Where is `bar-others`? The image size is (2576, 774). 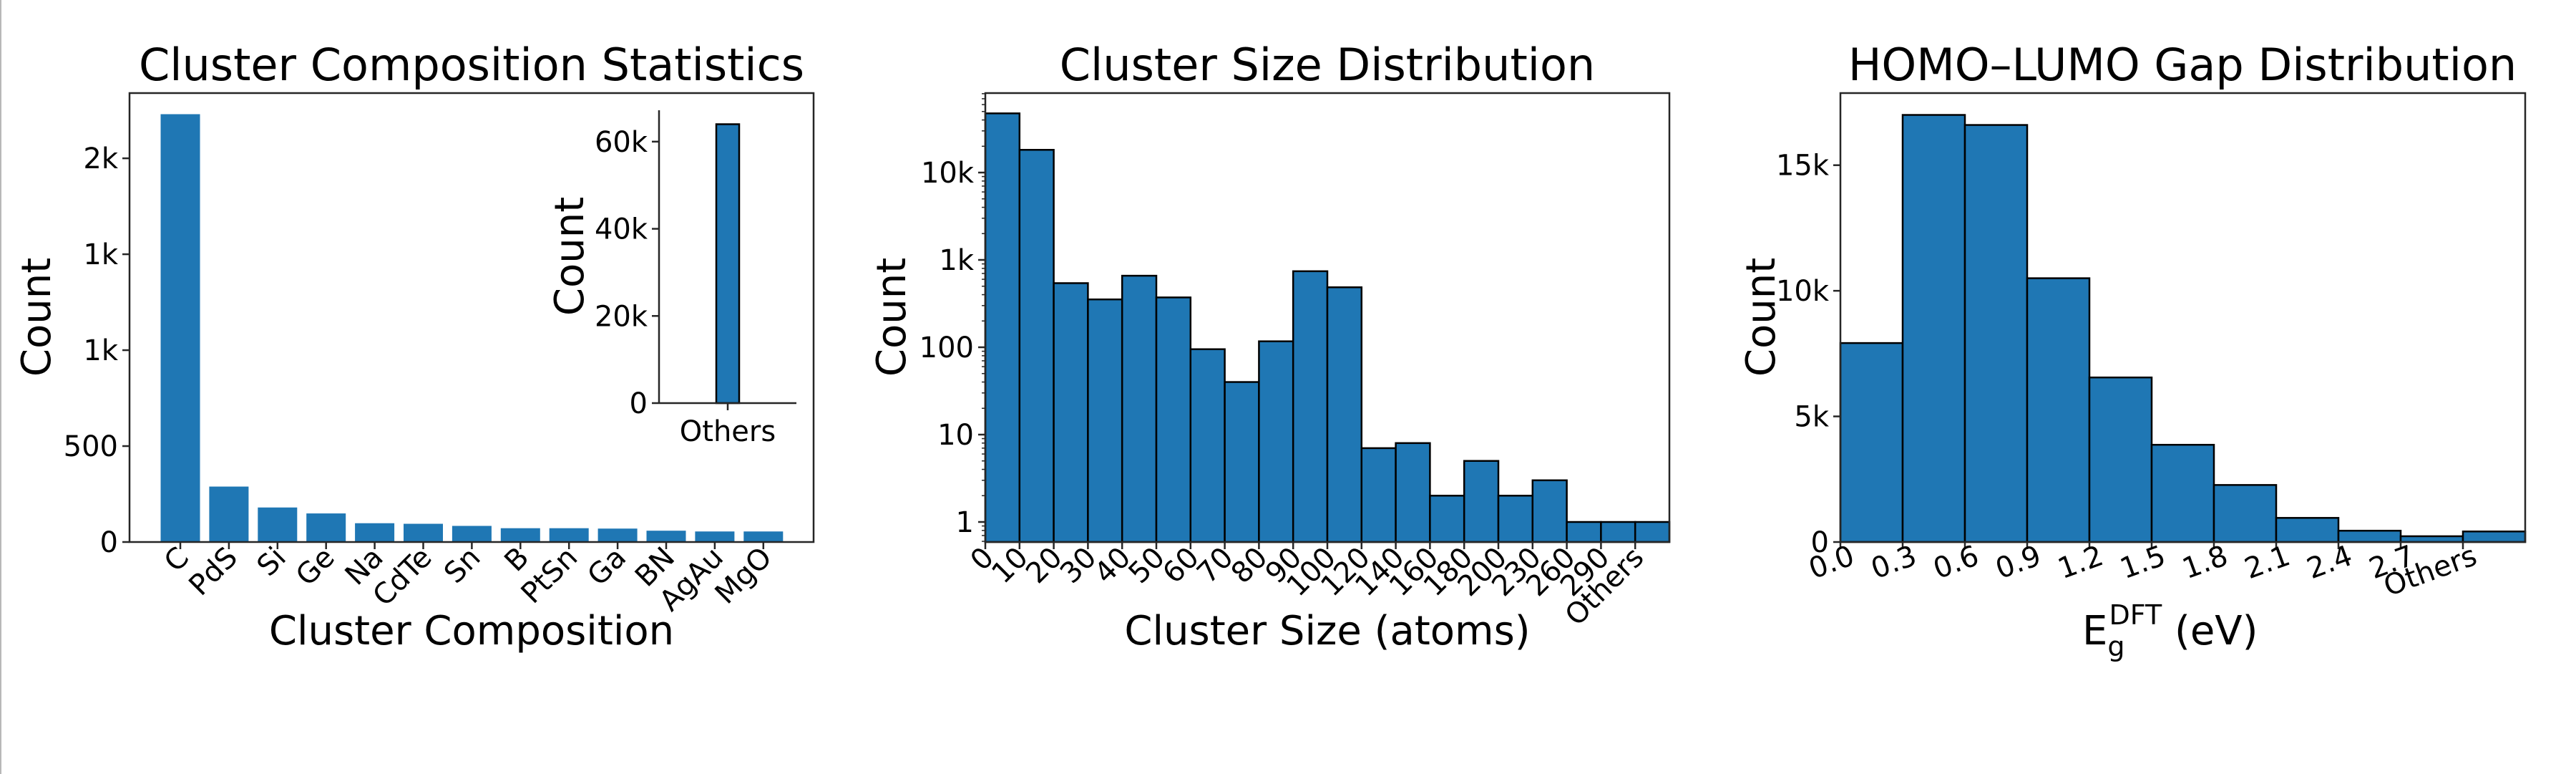
bar-others is located at coordinates (728, 264).